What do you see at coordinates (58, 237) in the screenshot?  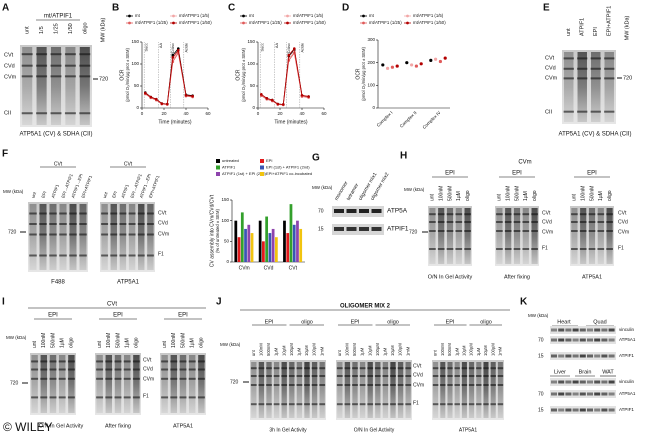 I see `gel` at bounding box center [58, 237].